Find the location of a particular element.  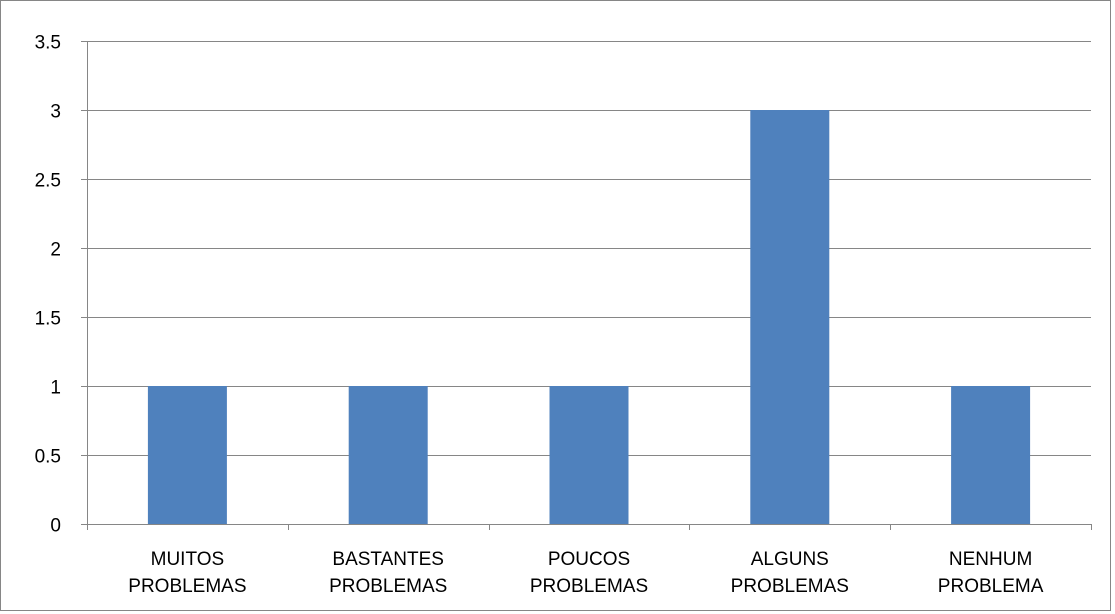

y-tick-label: 0 is located at coordinates (55, 526).